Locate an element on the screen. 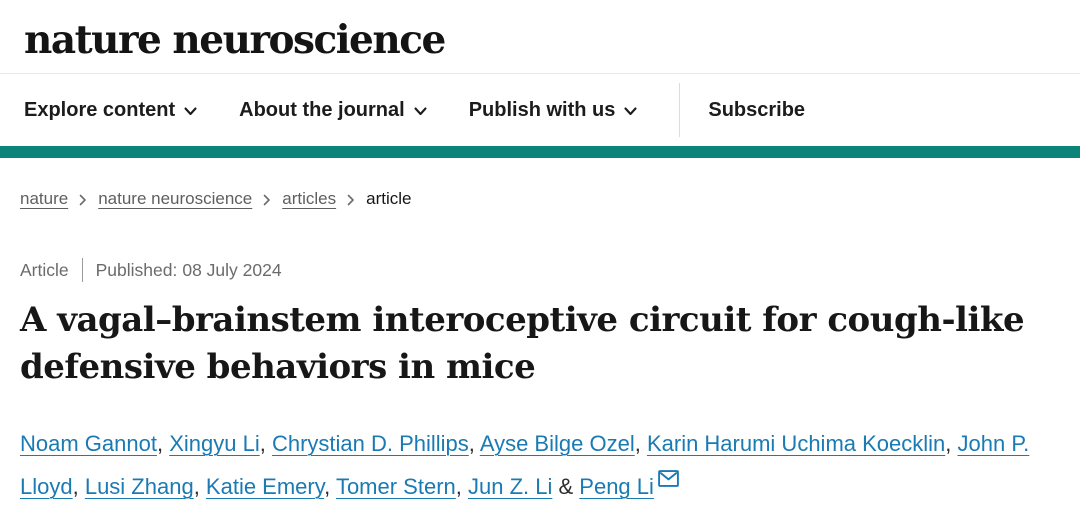  breadcrumb: nature nature neuroscience articles article is located at coordinates (540, 199).